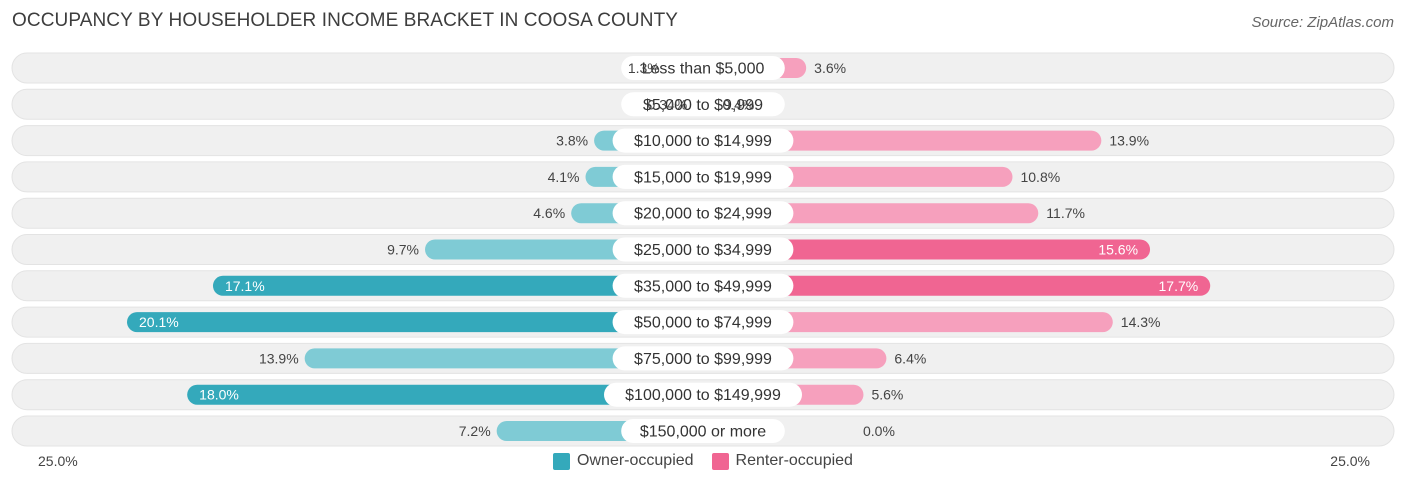 This screenshot has height=486, width=1406. Describe the element at coordinates (403, 250) in the screenshot. I see `owner-value-label: 9.7%` at that location.